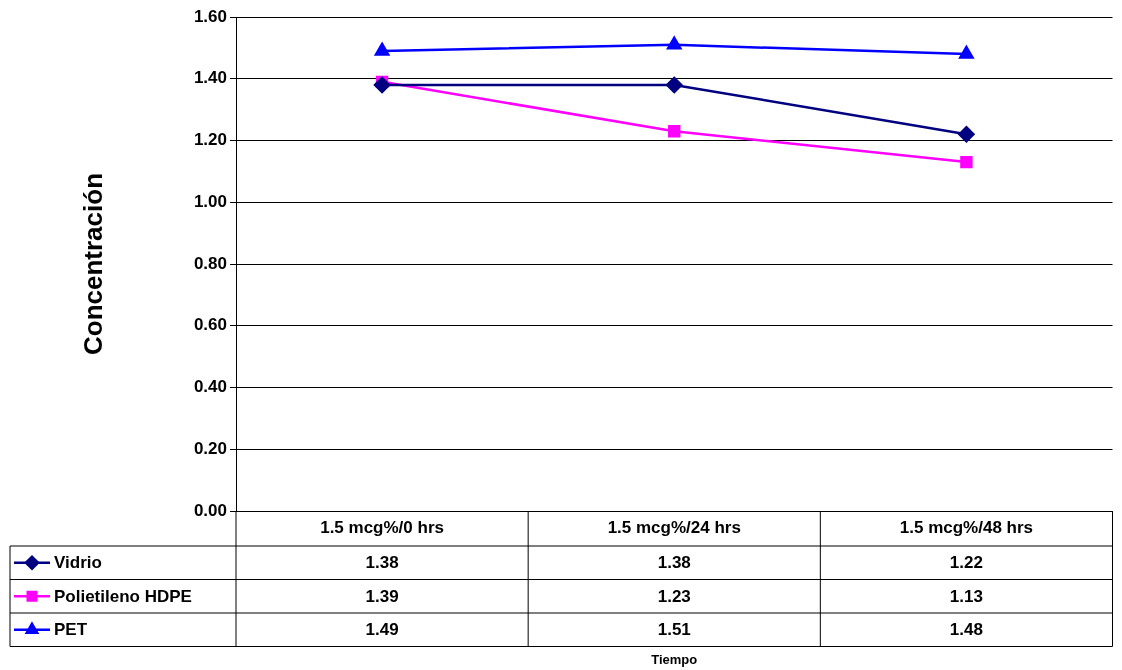 The height and width of the screenshot is (670, 1122). I want to click on y-tick-label: 0.40, so click(210, 387).